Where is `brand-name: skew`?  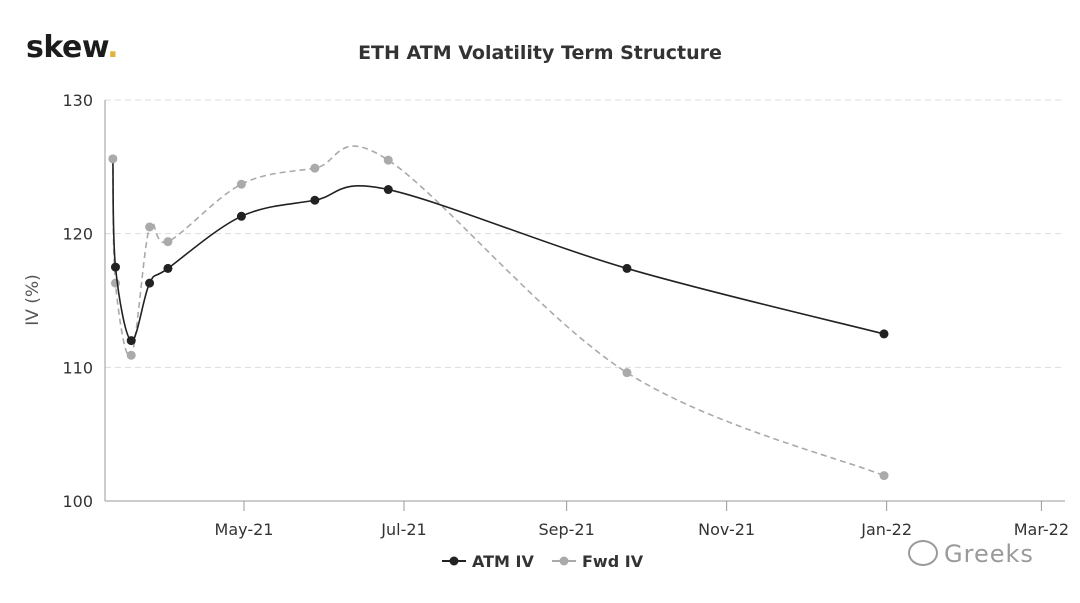 brand-name: skew is located at coordinates (67, 47).